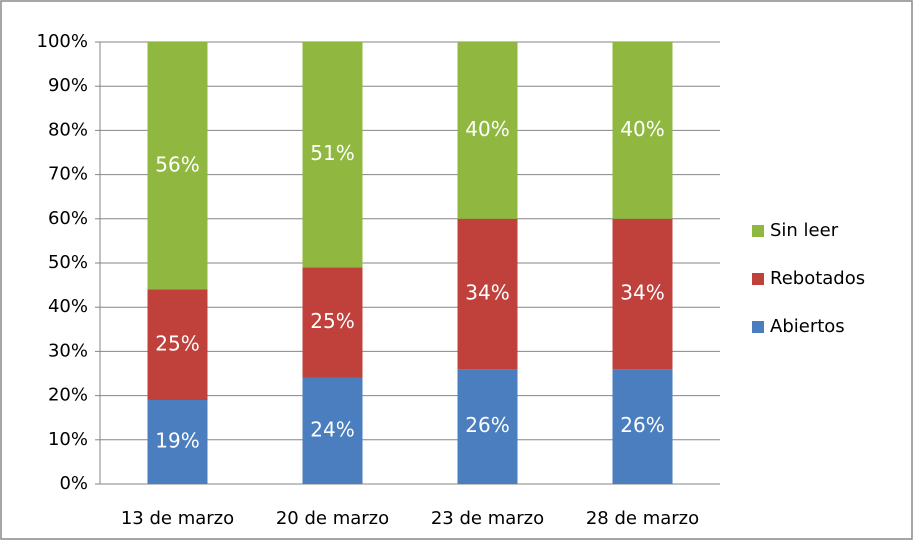 The width and height of the screenshot is (914, 541). I want to click on y-tick-label: 90%, so click(68, 85).